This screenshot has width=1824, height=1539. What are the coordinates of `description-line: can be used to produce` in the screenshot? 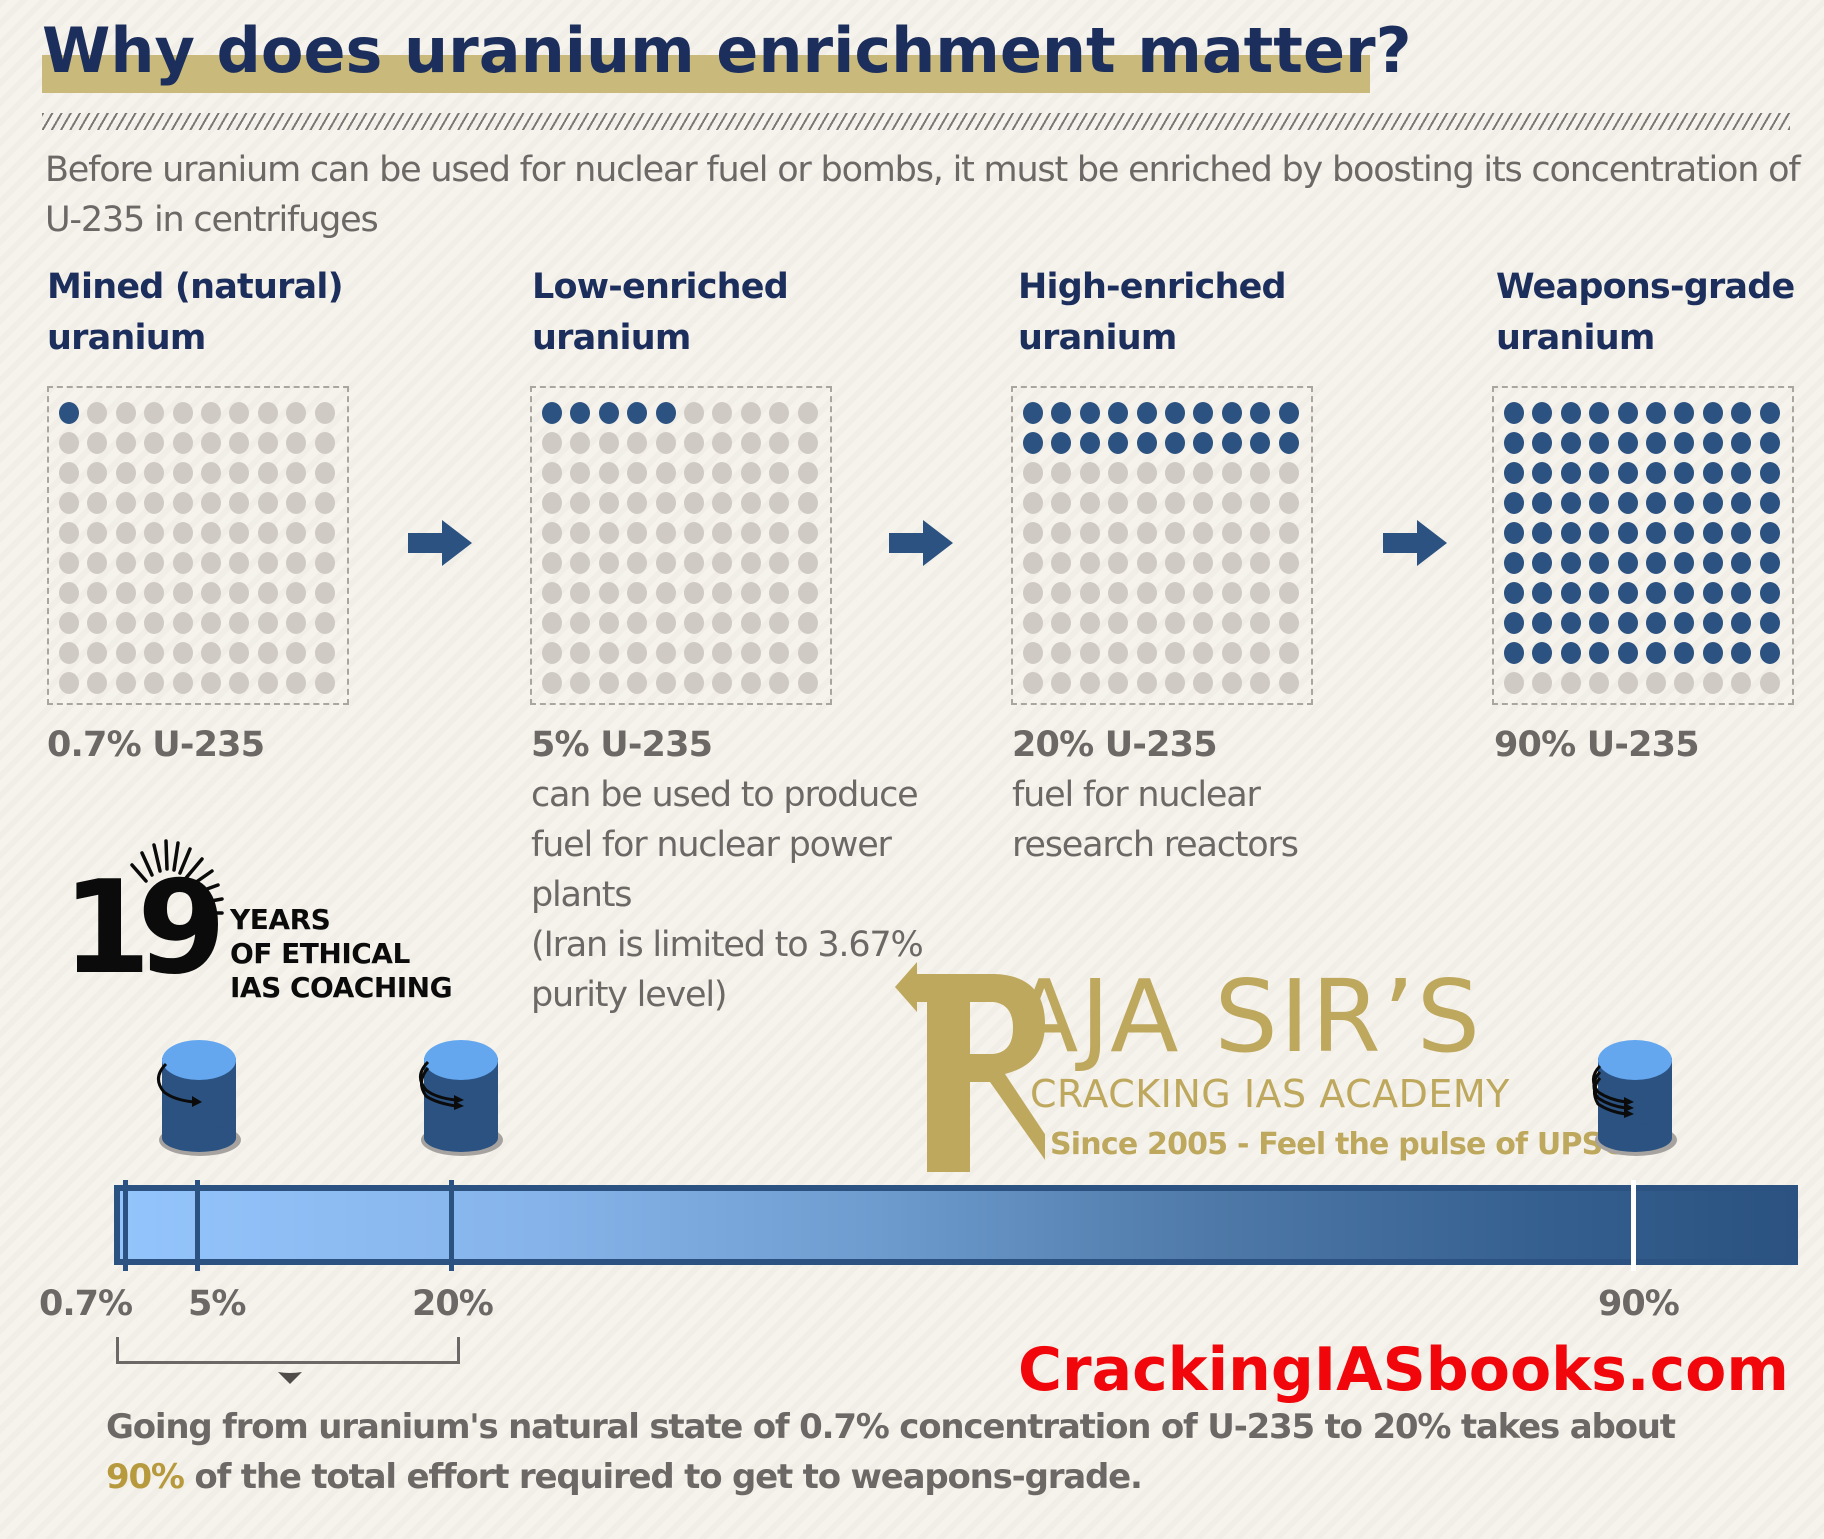 It's located at (725, 795).